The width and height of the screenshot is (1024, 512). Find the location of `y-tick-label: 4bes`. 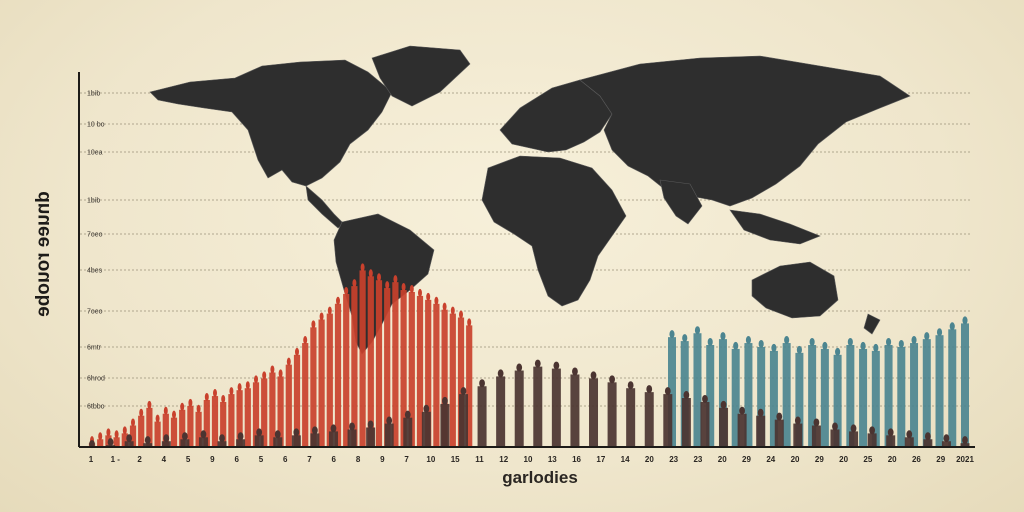

y-tick-label: 4bes is located at coordinates (95, 271).